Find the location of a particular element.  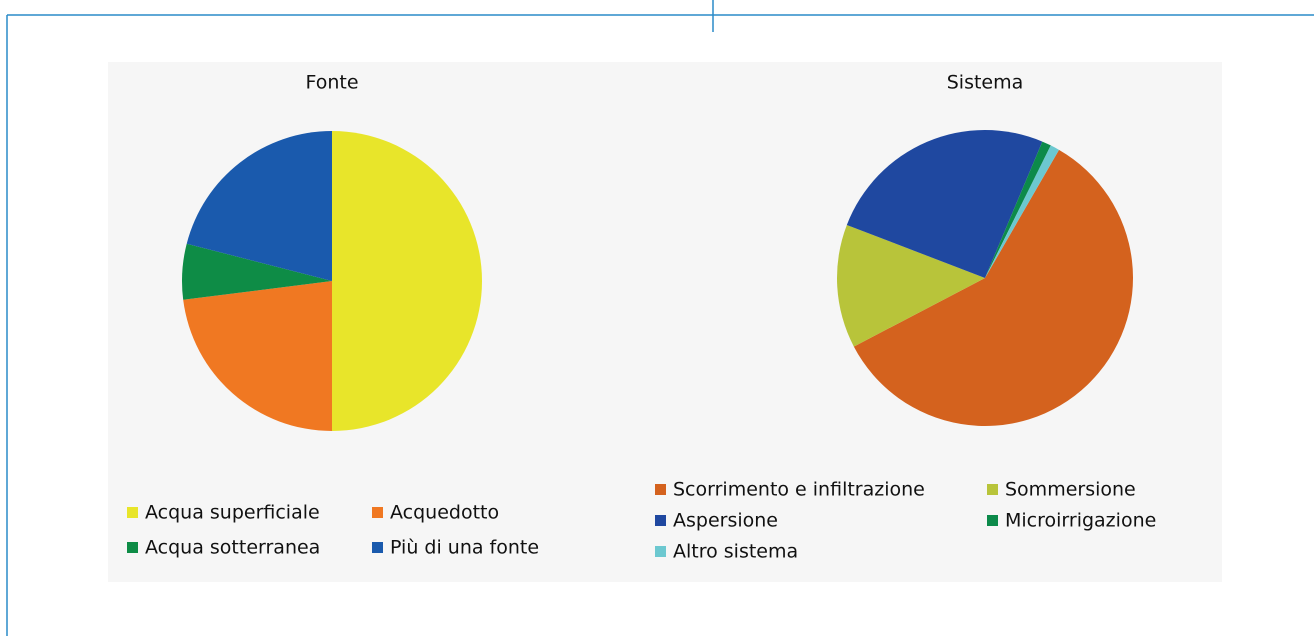

legend-label: Altro sistema is located at coordinates (735, 552).